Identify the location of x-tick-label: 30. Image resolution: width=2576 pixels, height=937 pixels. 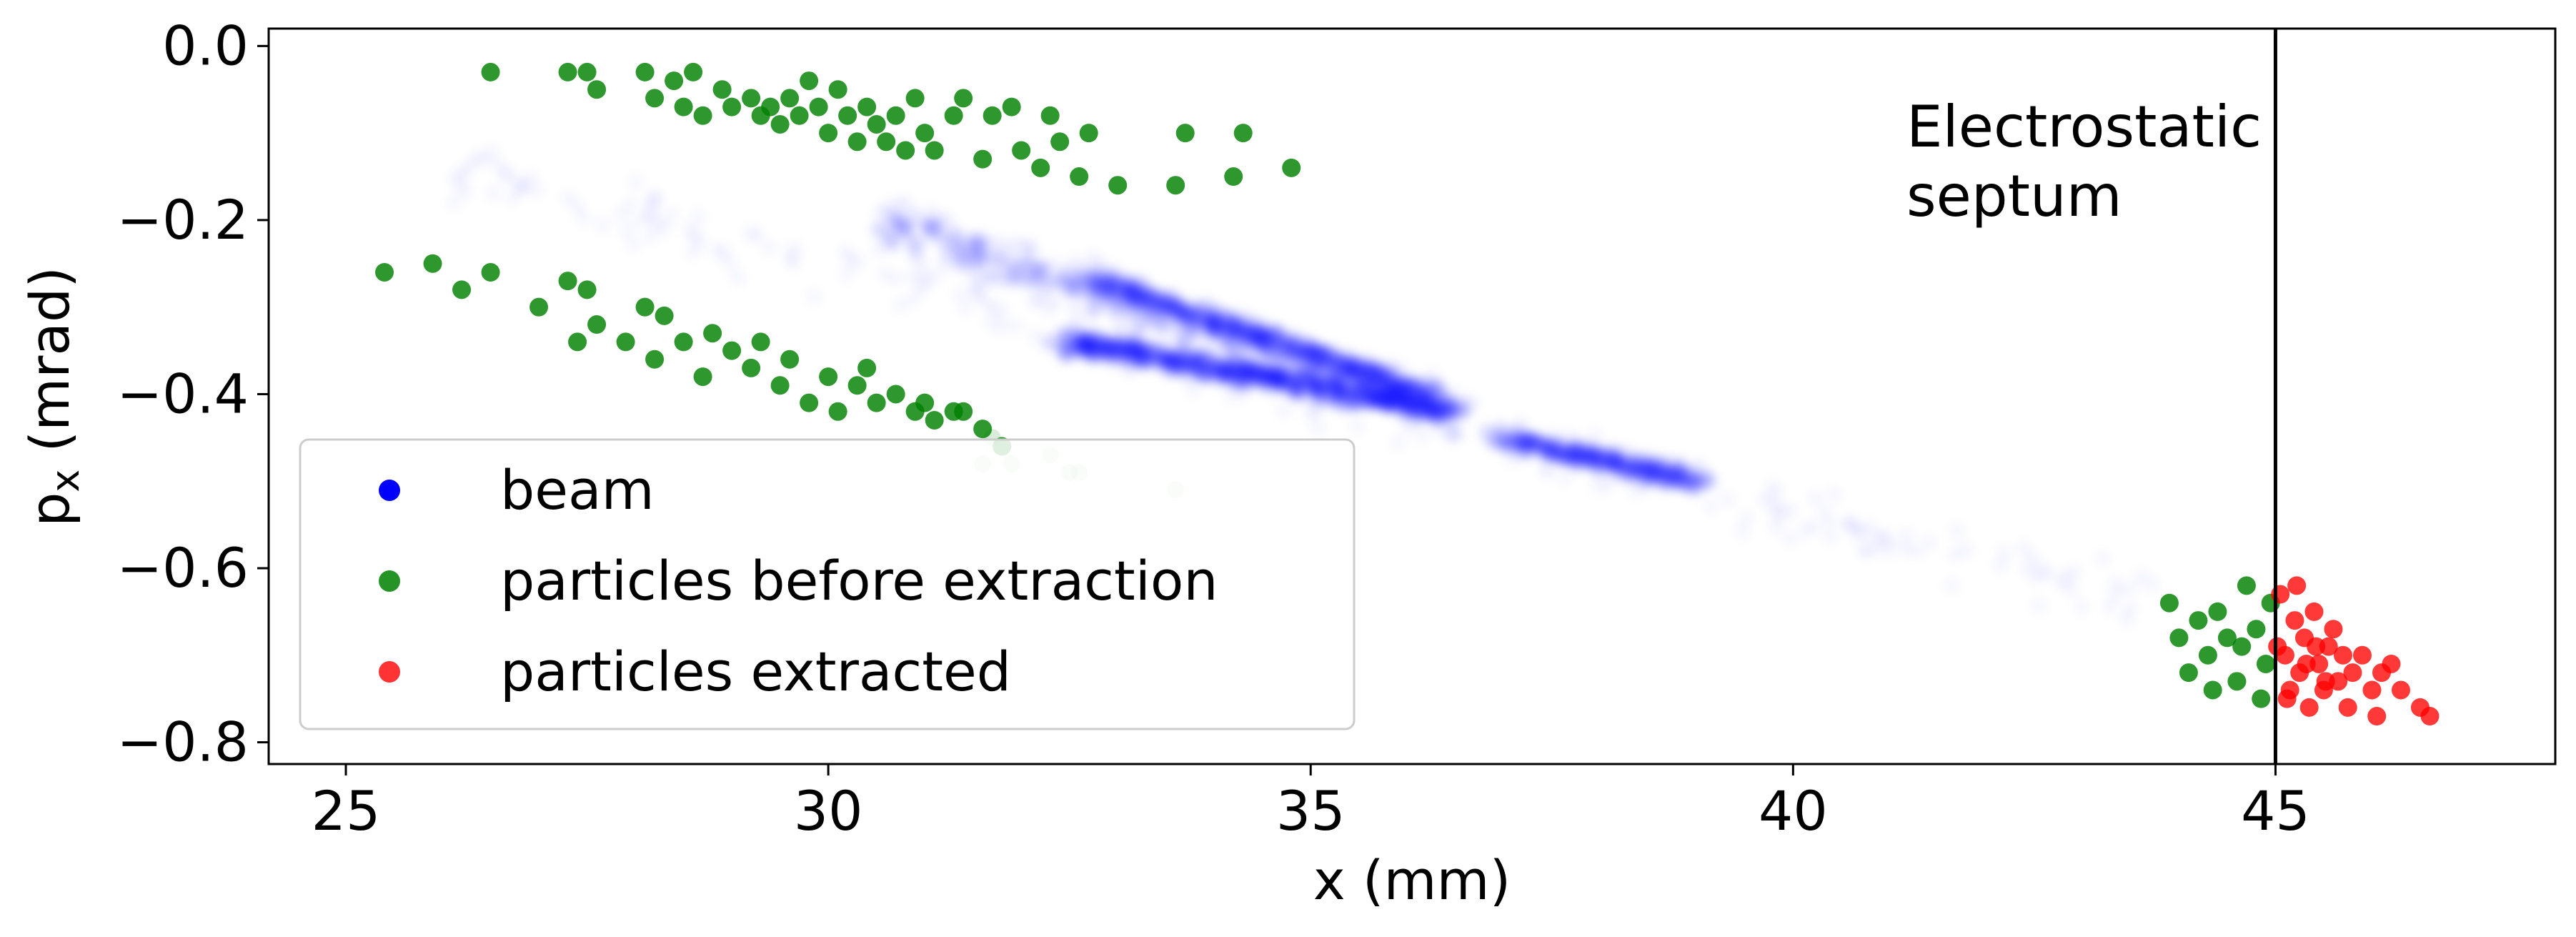
(828, 811).